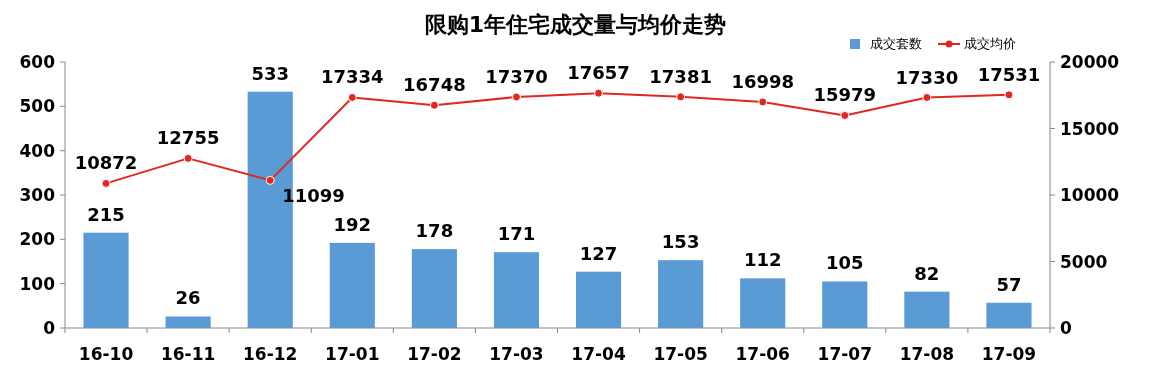  I want to click on data-label: 215, so click(106, 214).